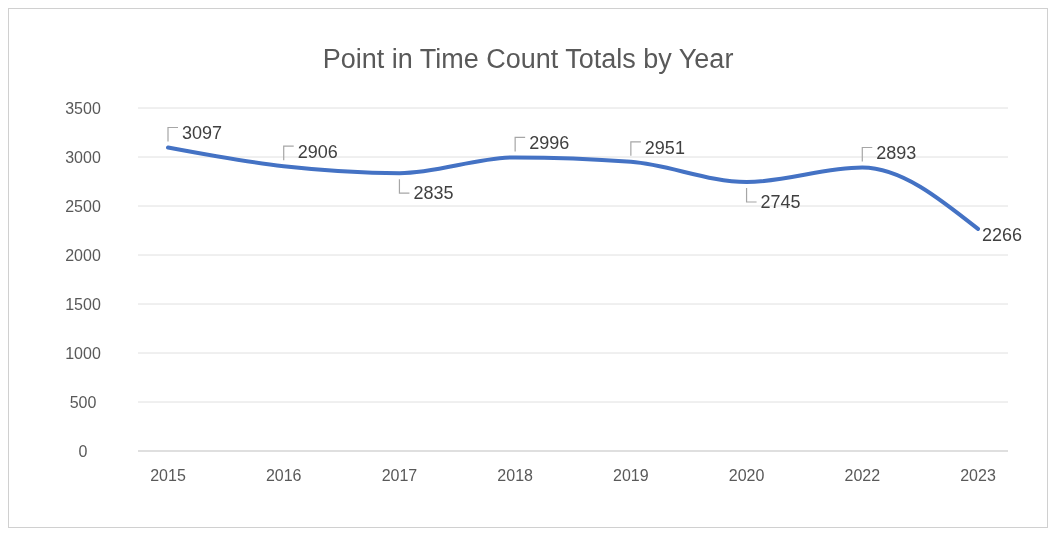  What do you see at coordinates (528, 59) in the screenshot?
I see `chart-title: Point in Time Count Totals by Year` at bounding box center [528, 59].